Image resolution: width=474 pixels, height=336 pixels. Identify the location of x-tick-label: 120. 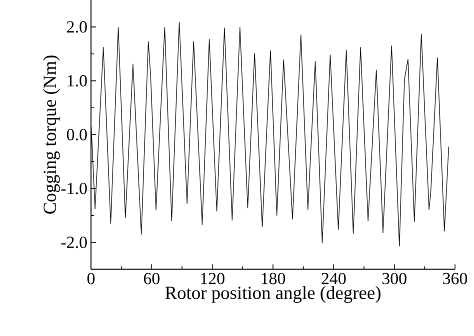
(212, 278).